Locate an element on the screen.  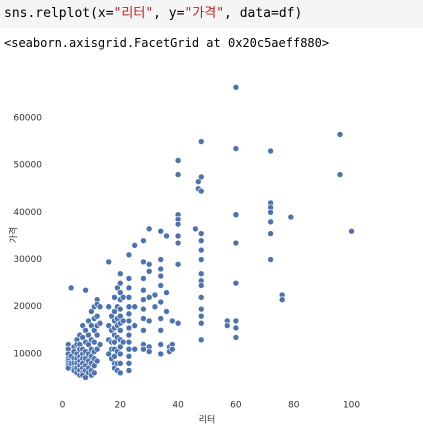
y-tick-label: 50000 is located at coordinates (27, 166).